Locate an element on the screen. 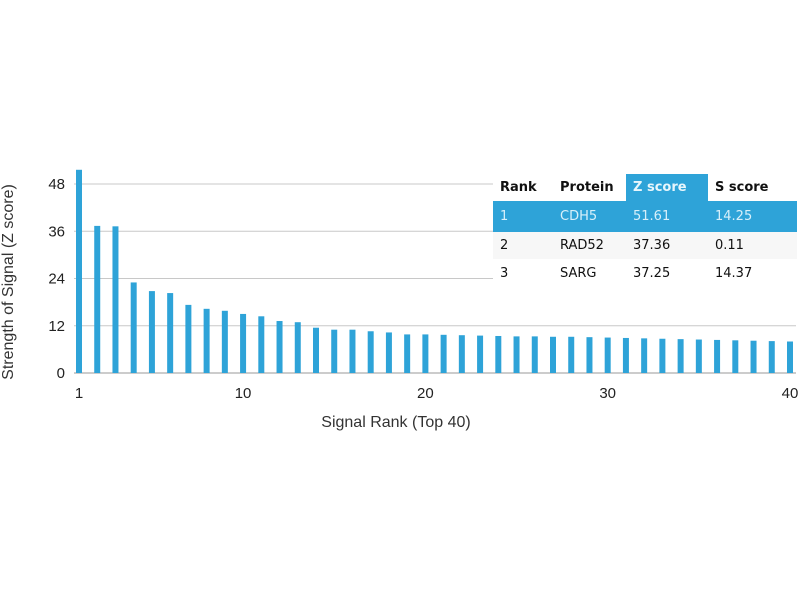 The width and height of the screenshot is (800, 600). table-row: 1 CDH5 51.61 14.25 is located at coordinates (645, 216).